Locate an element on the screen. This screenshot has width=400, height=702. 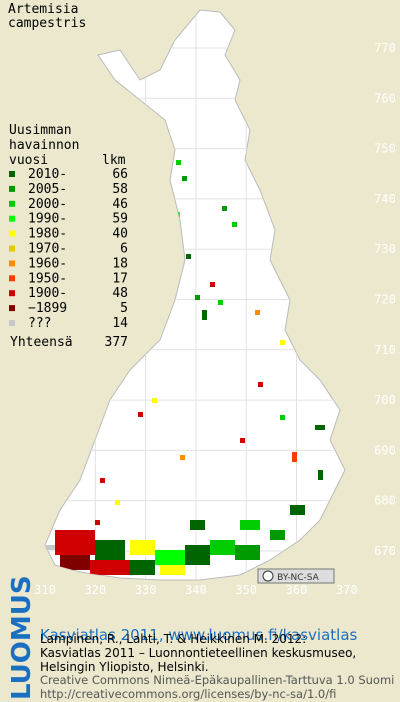
northing-label: 740 is located at coordinates (385, 199).